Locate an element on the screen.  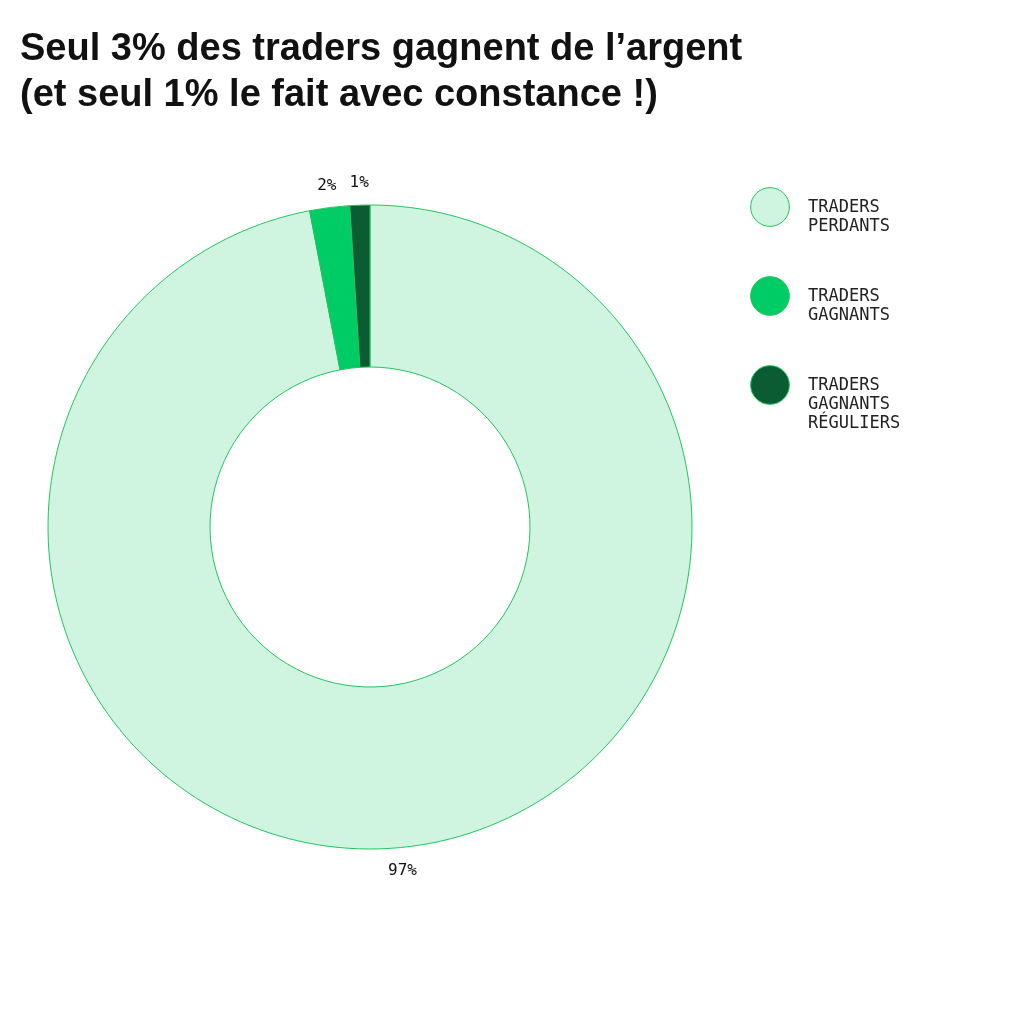
legend-label: TRADERS PERDANTS is located at coordinates (849, 215).